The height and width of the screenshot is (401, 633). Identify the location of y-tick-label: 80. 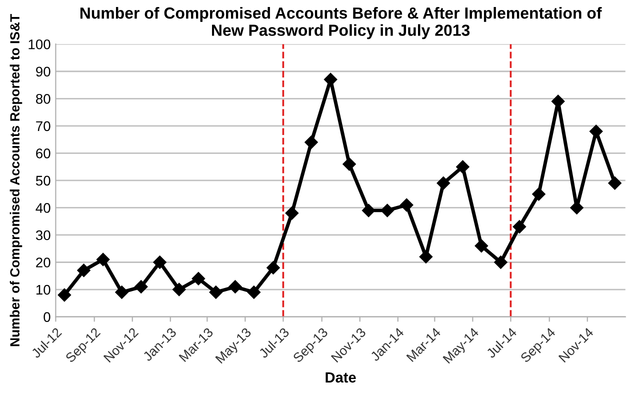
(43, 99).